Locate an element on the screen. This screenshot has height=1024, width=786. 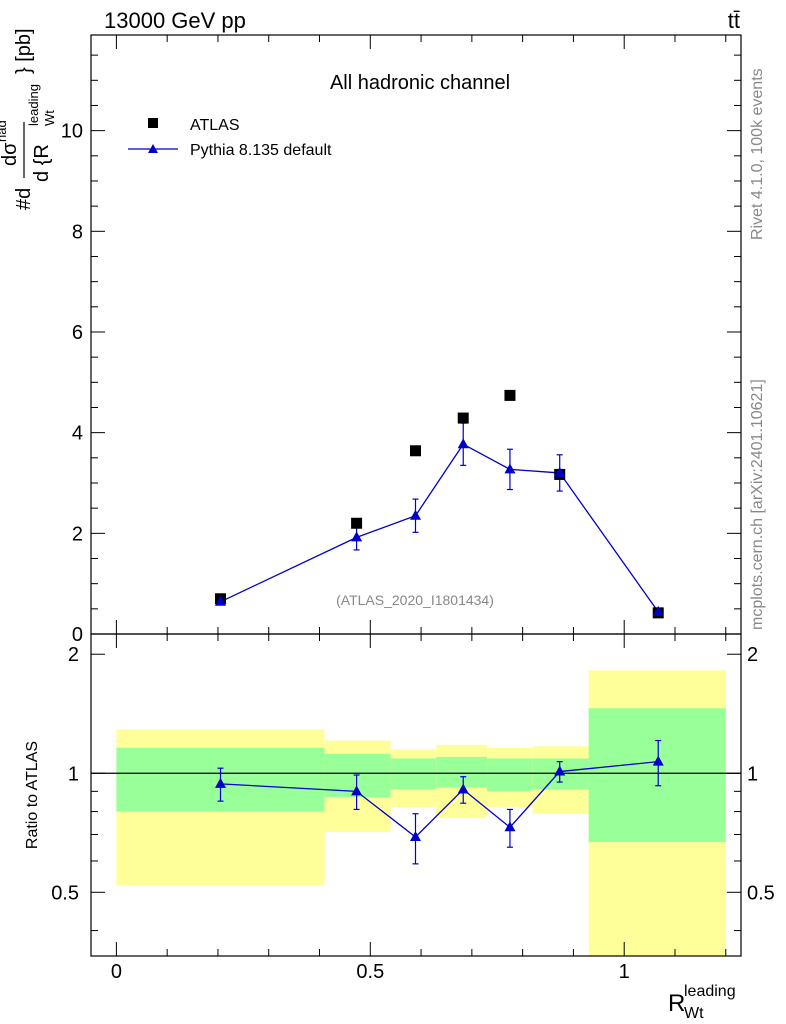
main-title: All hadronic channel is located at coordinates (420, 83).